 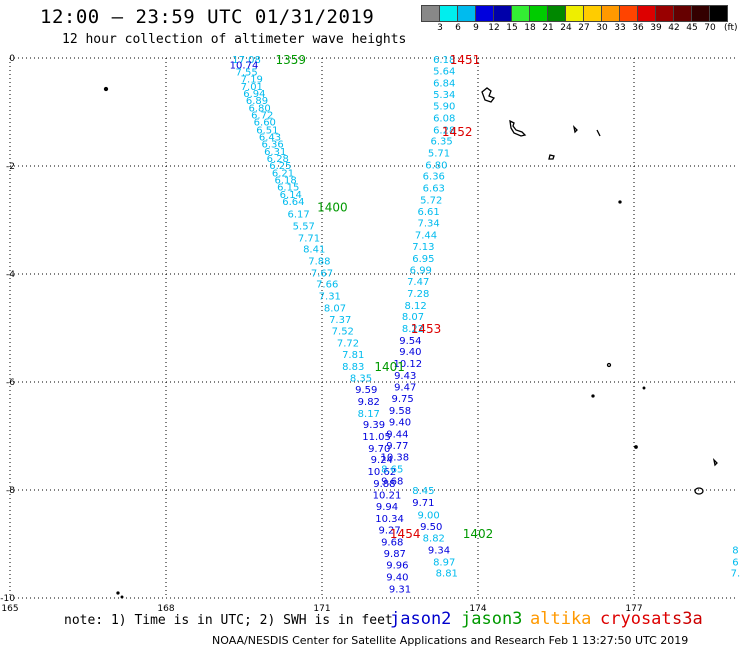 What do you see at coordinates (620, 28) in the screenshot?
I see `color-scale-label: 33` at bounding box center [620, 28].